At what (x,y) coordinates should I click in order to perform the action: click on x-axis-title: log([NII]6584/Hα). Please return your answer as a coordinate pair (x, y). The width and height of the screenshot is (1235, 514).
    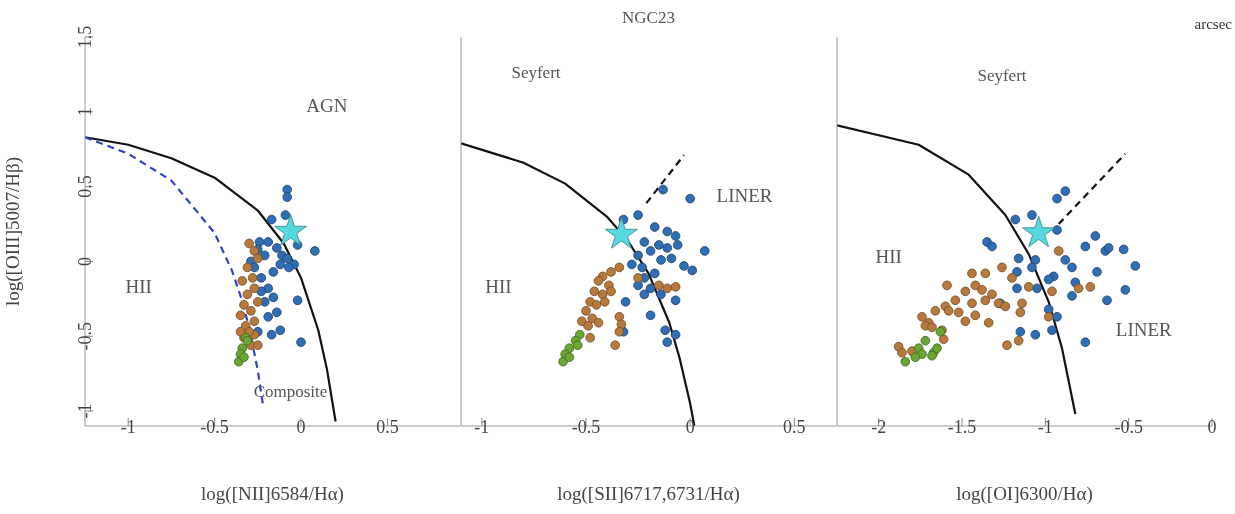
    Looking at the image, I should click on (272, 494).